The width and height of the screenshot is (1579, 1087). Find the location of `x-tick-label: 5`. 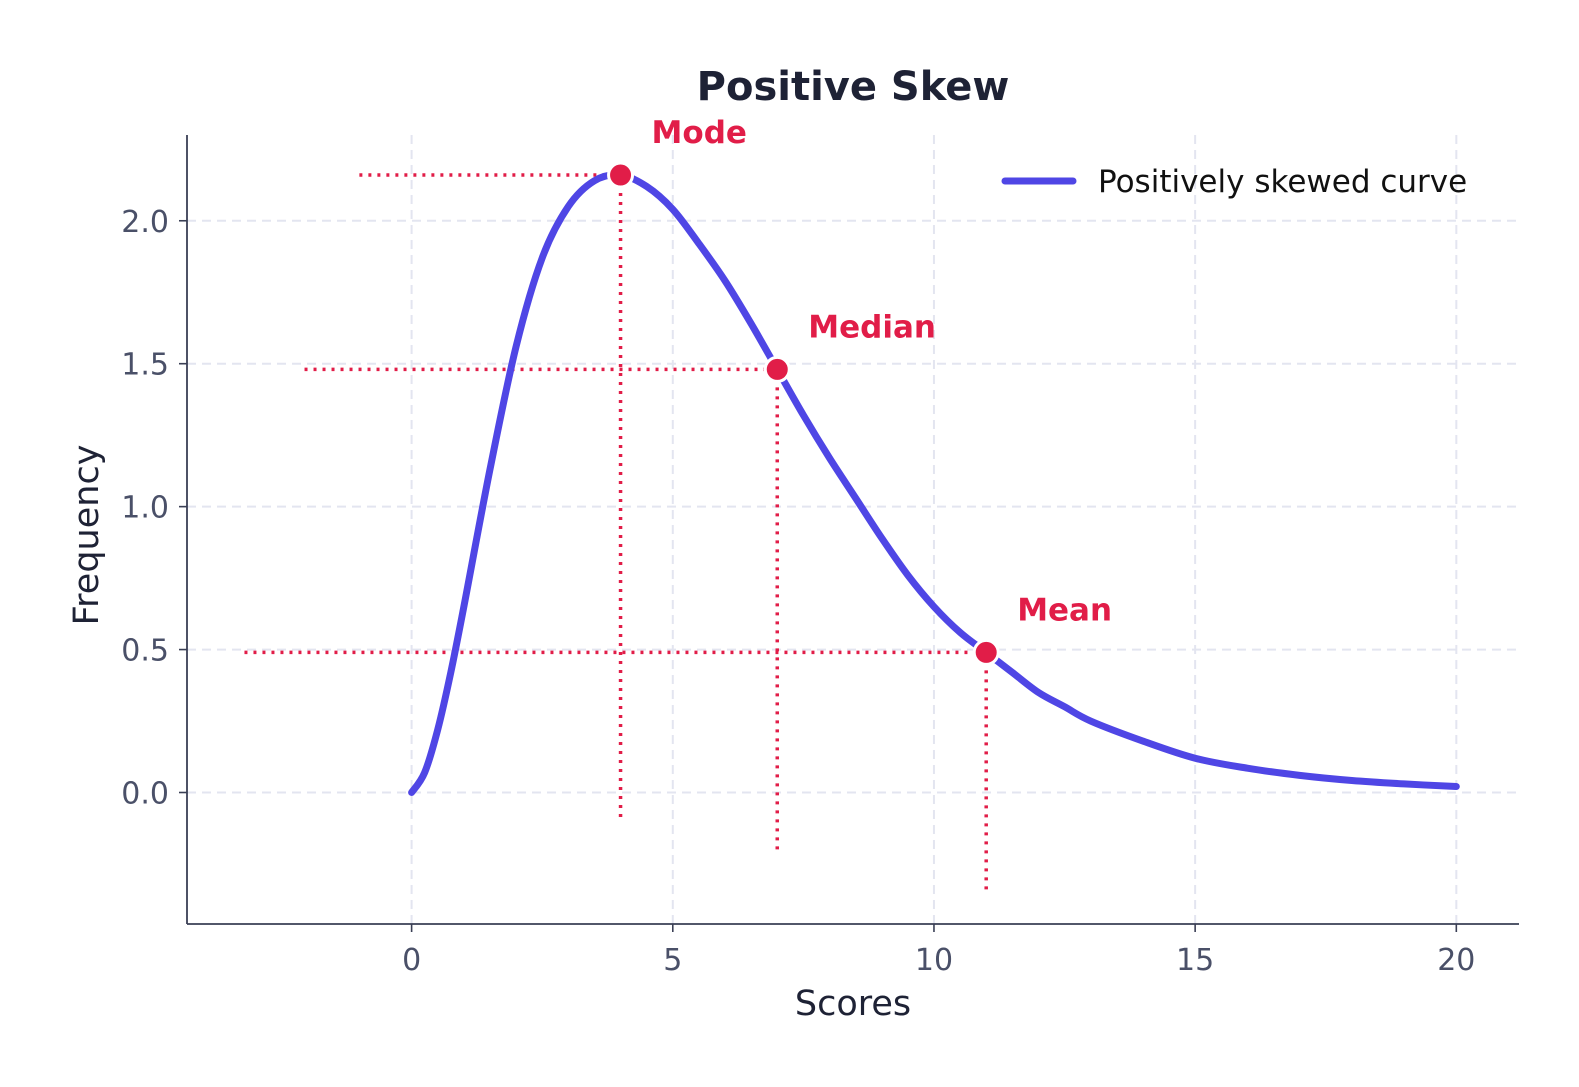

x-tick-label: 5 is located at coordinates (672, 960).